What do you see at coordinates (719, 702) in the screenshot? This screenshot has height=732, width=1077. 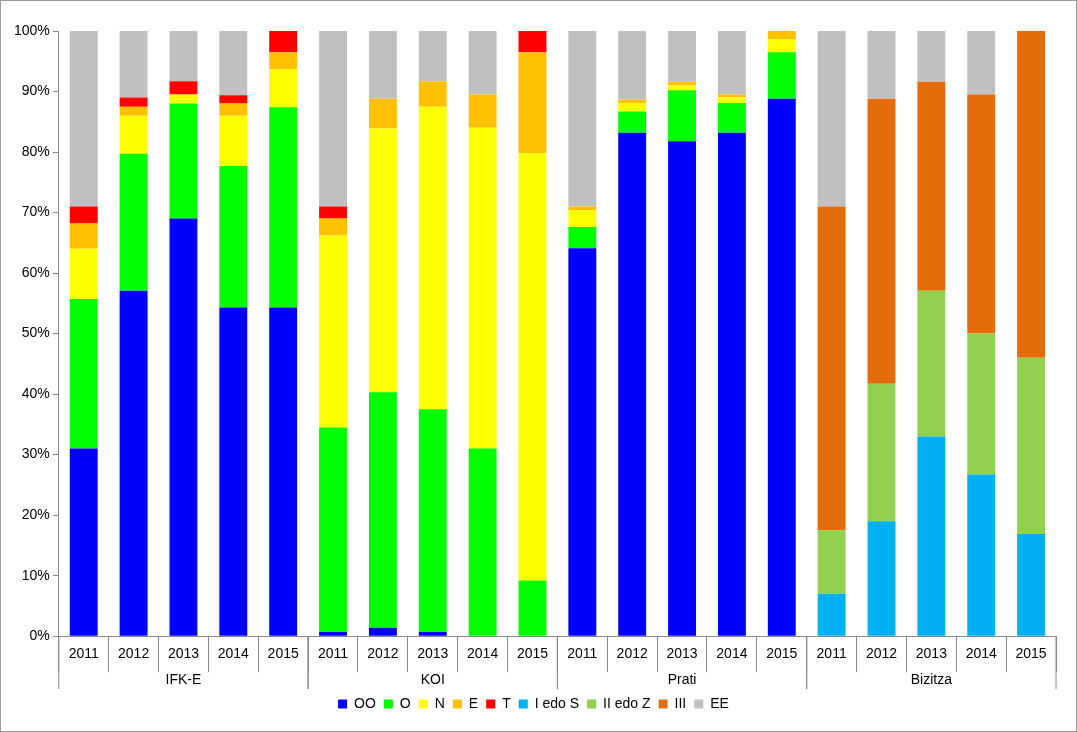 I see `legend-label: EE` at bounding box center [719, 702].